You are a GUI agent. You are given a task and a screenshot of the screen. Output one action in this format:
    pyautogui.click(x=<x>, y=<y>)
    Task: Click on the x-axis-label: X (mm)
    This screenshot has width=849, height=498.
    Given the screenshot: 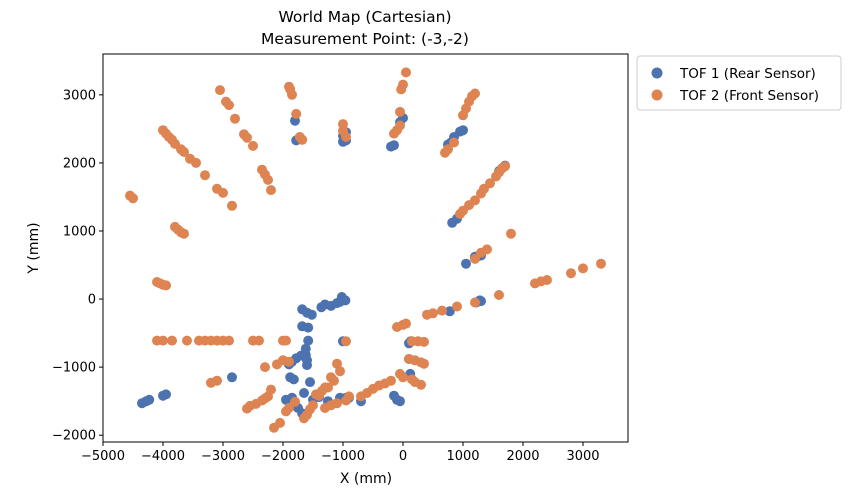 What is the action you would take?
    pyautogui.click(x=366, y=479)
    